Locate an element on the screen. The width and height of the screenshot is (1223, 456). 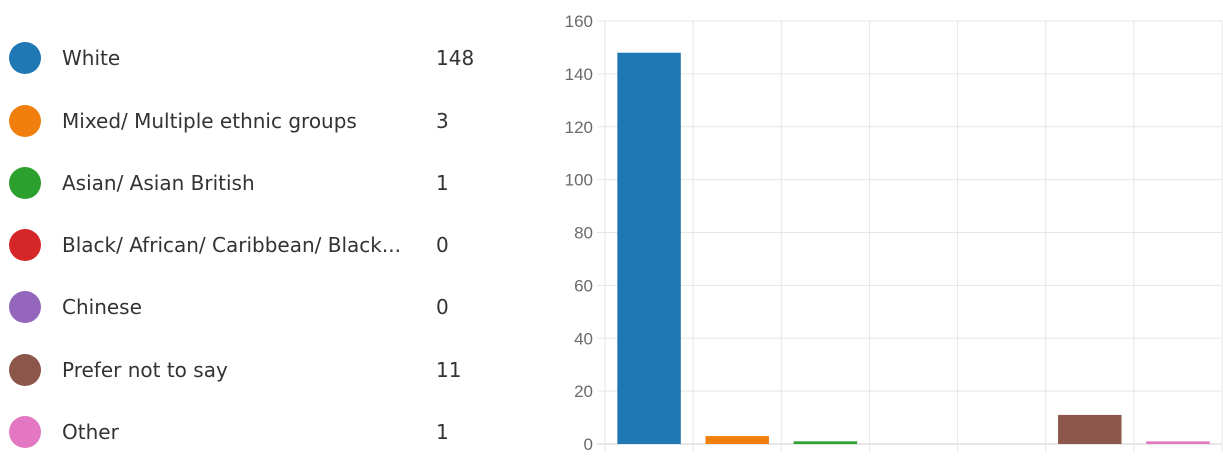
legend-count: 148 is located at coordinates (455, 58).